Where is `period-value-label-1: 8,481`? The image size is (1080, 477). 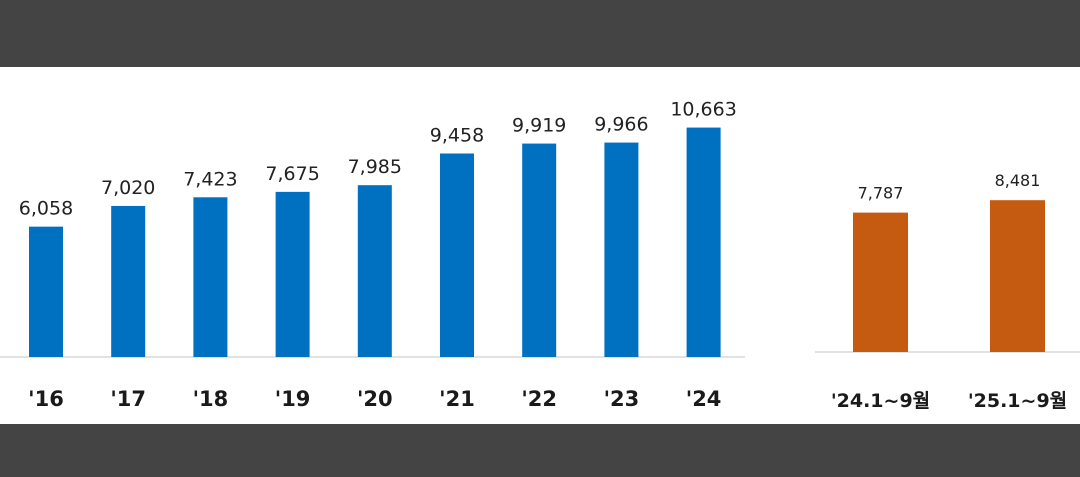
period-value-label-1: 8,481 is located at coordinates (1018, 180).